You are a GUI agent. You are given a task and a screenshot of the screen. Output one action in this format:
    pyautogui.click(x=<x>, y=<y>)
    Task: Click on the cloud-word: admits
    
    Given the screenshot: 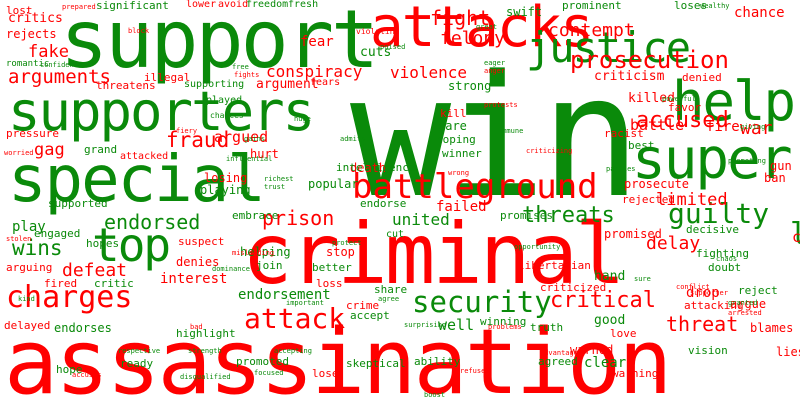 What is the action you would take?
    pyautogui.click(x=353, y=139)
    